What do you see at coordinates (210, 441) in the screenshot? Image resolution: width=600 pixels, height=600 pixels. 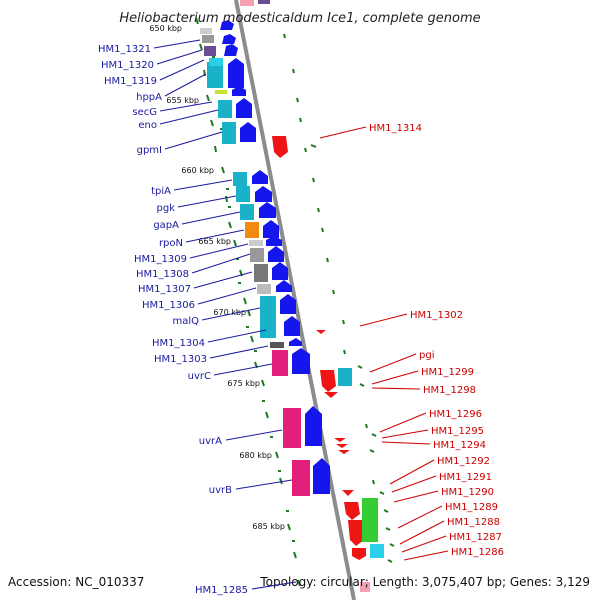 I see `left-label: uvrA` at bounding box center [210, 441].